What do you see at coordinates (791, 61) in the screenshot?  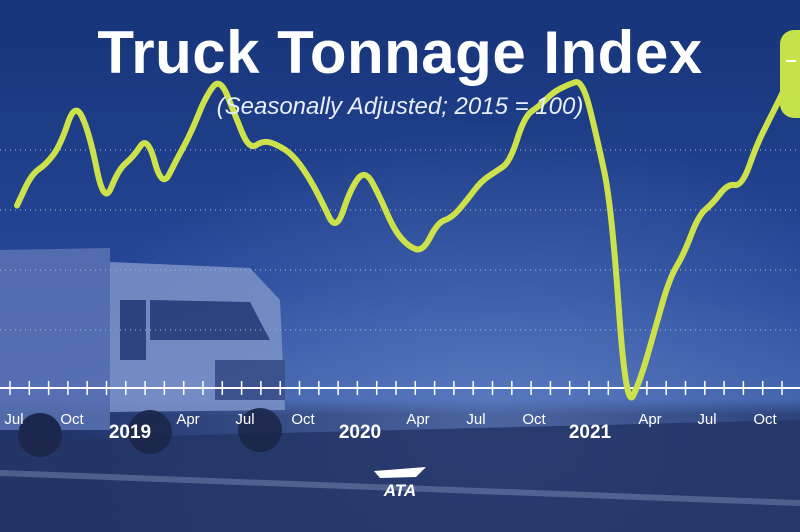 I see `legend-badge-marker` at bounding box center [791, 61].